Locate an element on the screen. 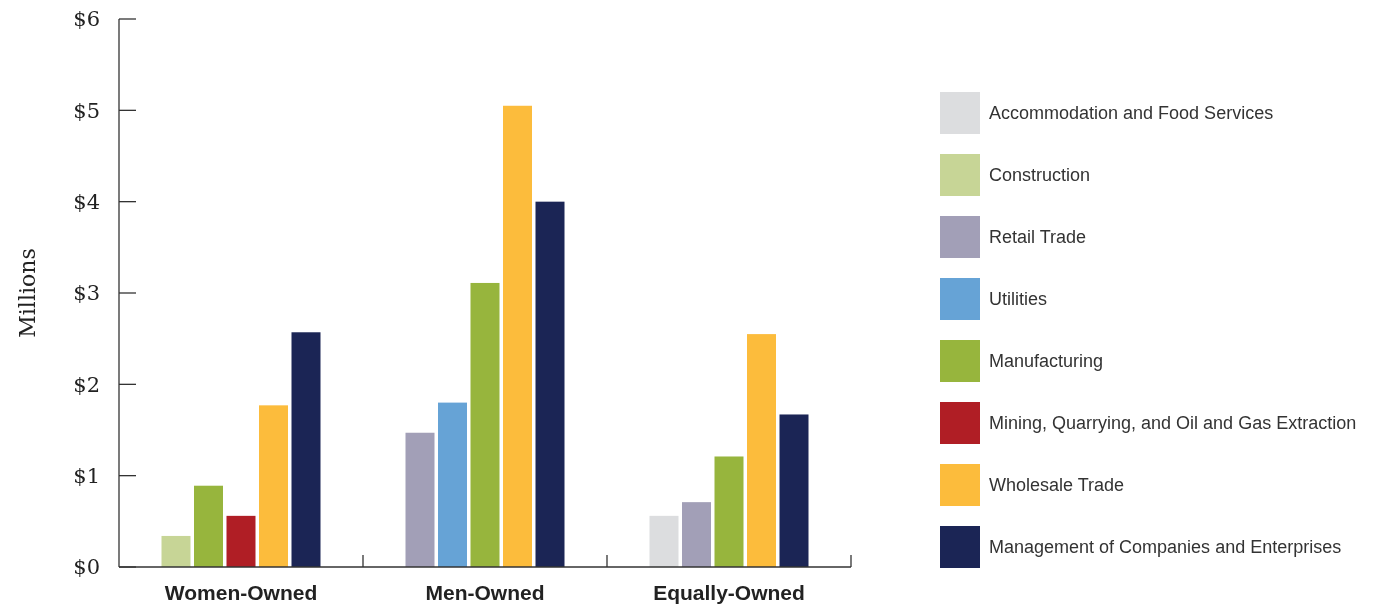 This screenshot has width=1395, height=607. y-tick-label: $0 is located at coordinates (86, 567).